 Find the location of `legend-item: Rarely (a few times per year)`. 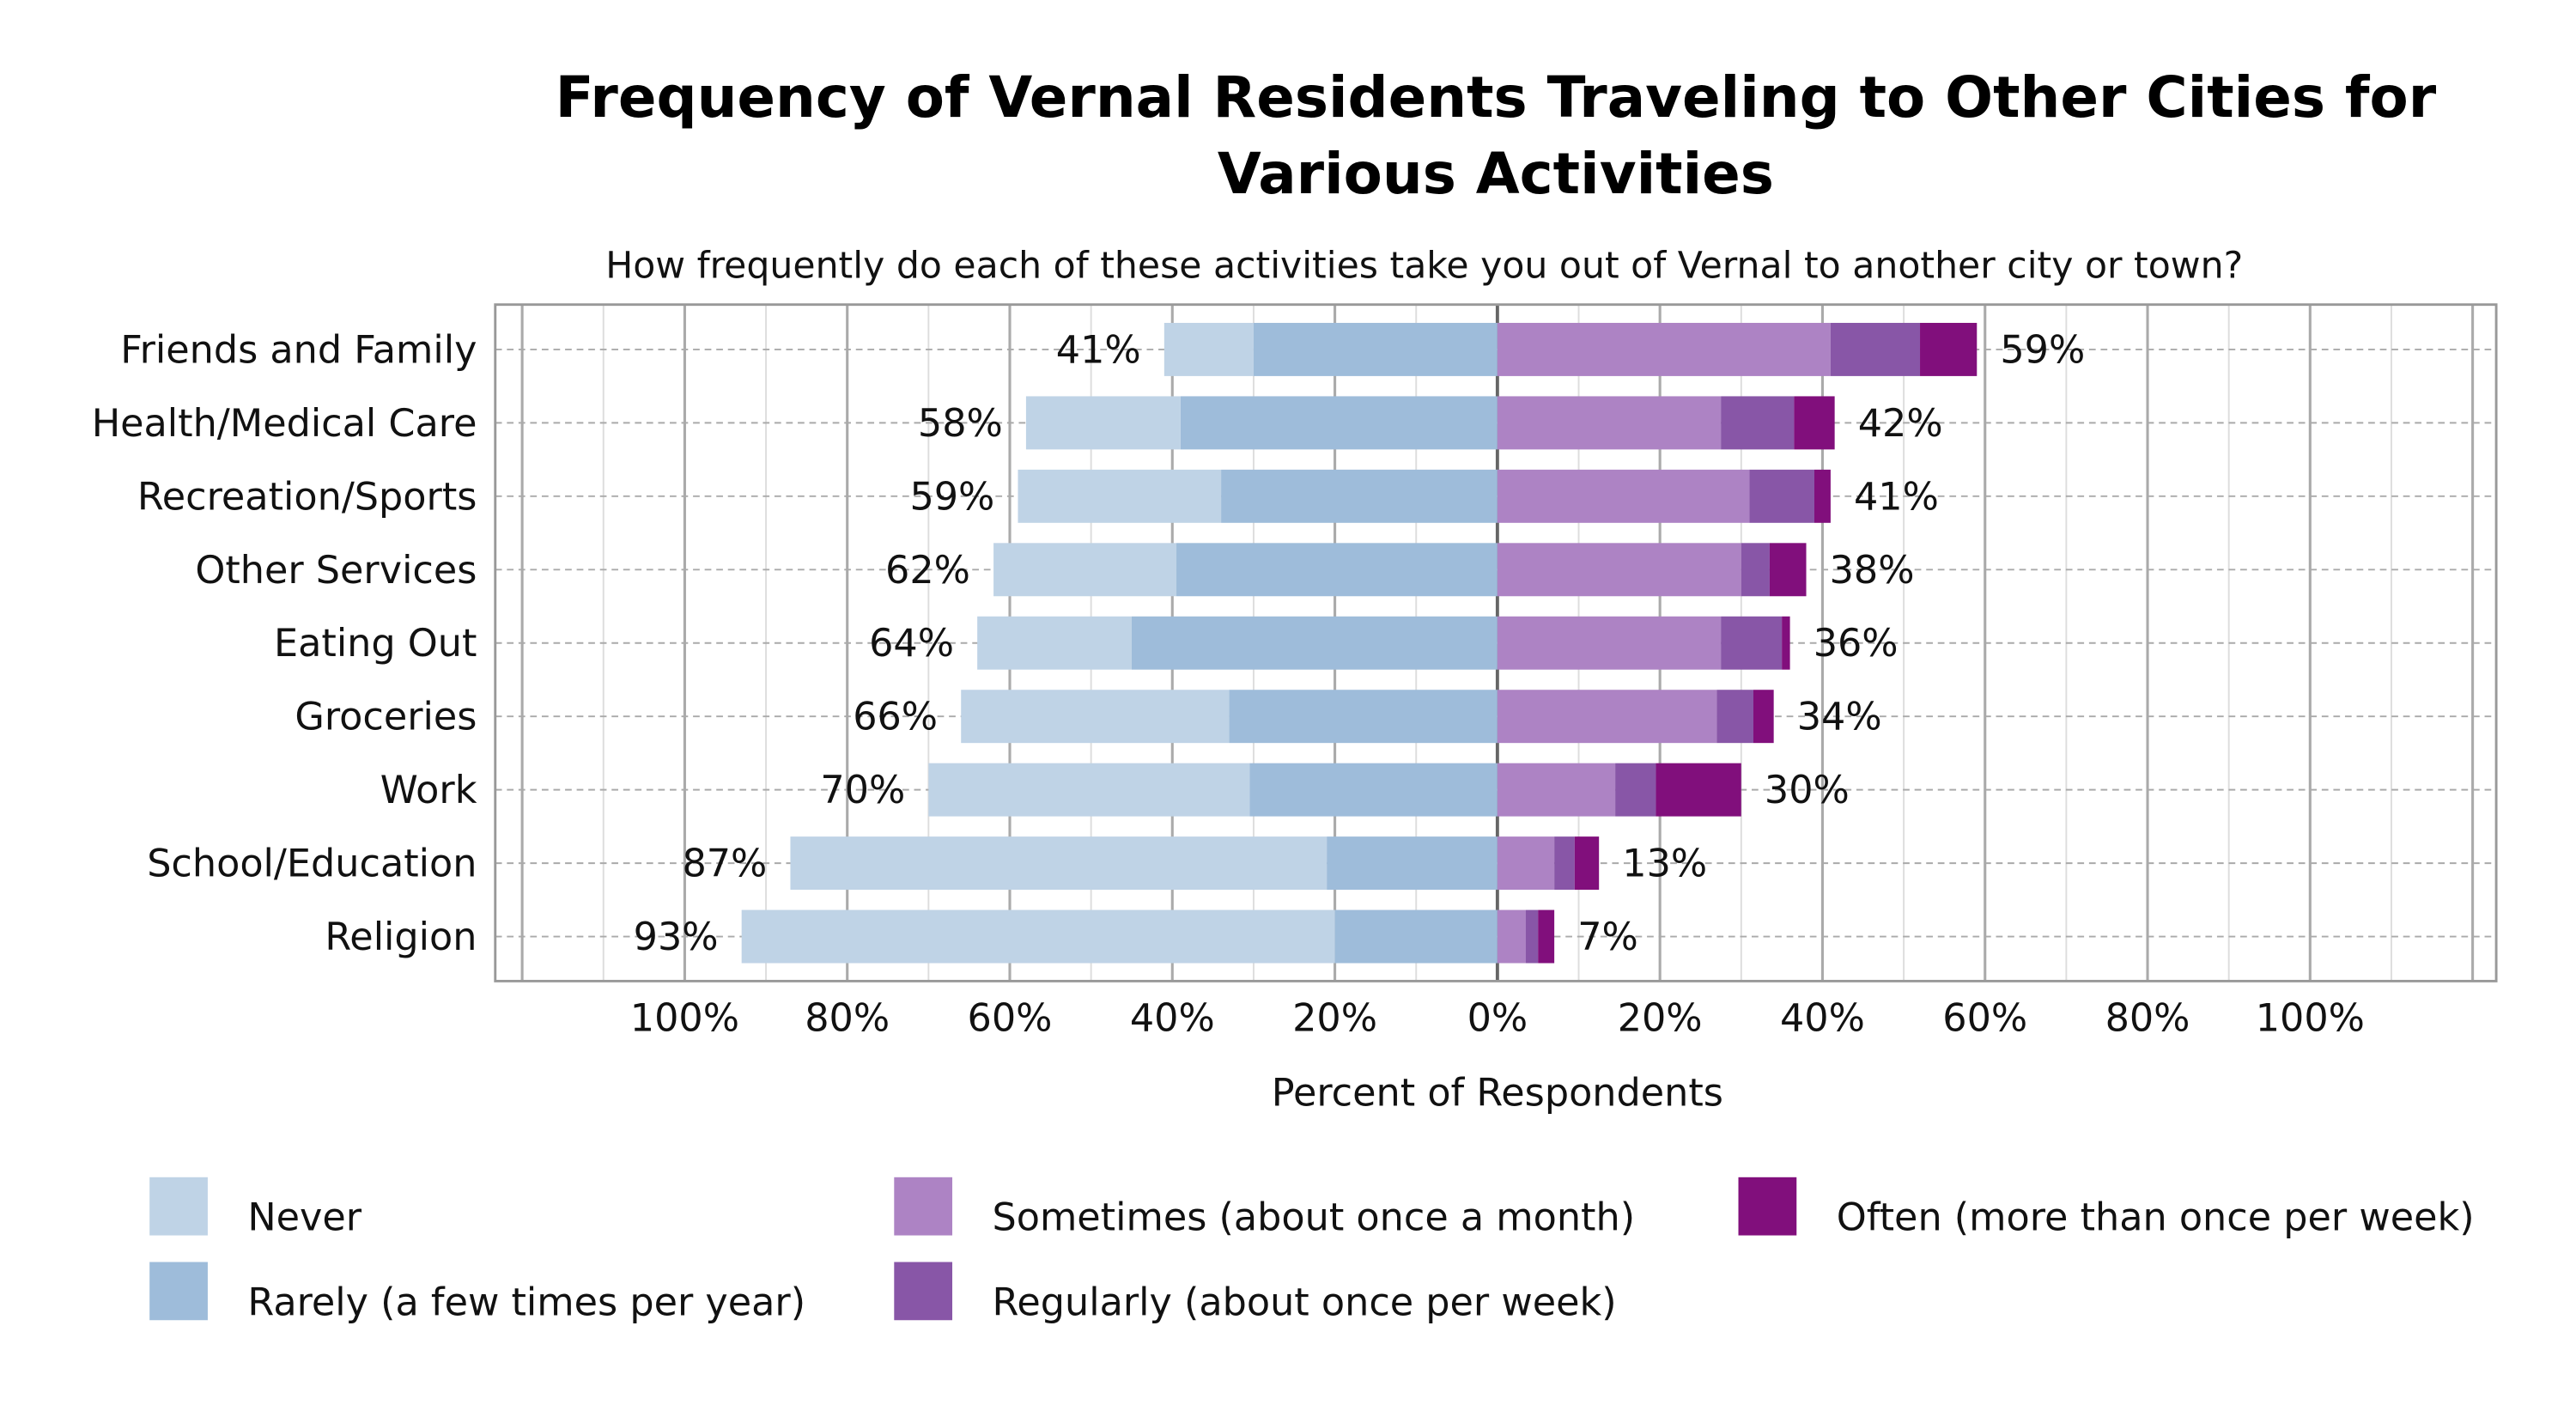

legend-item: Rarely (a few times per year) is located at coordinates (477, 1293).